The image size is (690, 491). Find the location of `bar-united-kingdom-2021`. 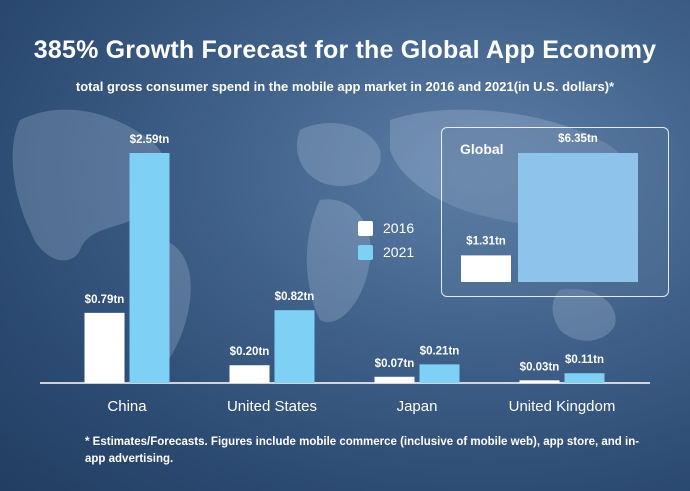

bar-united-kingdom-2021 is located at coordinates (584, 378).